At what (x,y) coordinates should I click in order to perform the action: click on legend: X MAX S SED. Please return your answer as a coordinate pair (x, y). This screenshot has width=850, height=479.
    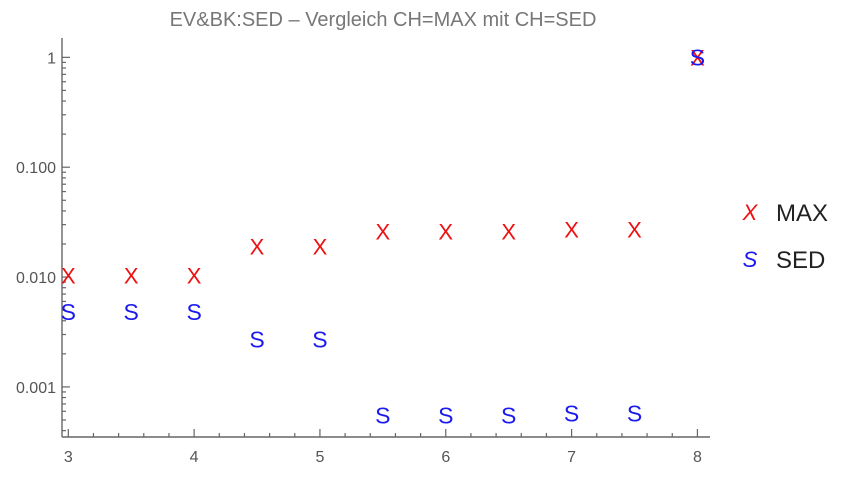
    Looking at the image, I should click on (785, 237).